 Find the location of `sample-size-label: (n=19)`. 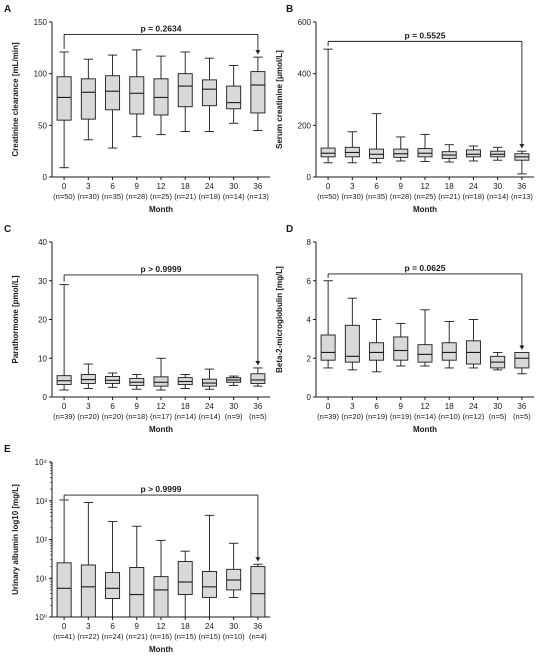

sample-size-label: (n=19) is located at coordinates (401, 416).